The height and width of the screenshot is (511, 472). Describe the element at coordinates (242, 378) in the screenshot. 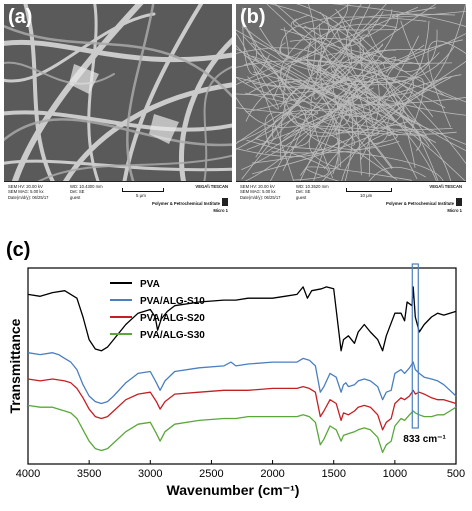

I see `series-line-pva-alg-s10` at that location.